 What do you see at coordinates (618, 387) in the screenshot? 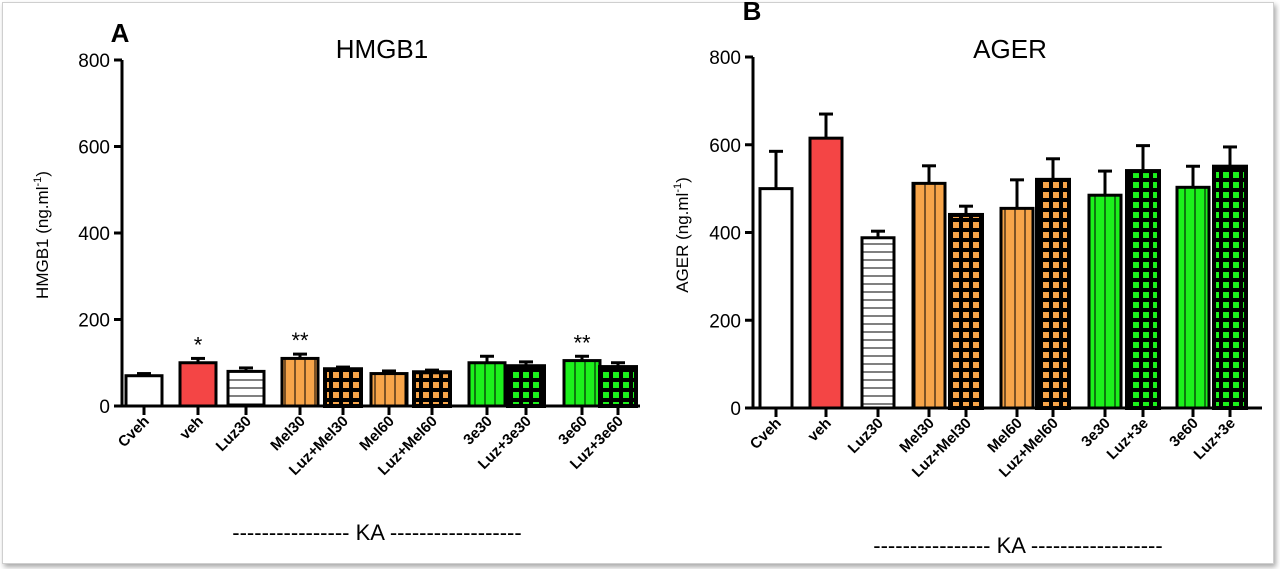
I see `bar-Luz+3e60` at bounding box center [618, 387].